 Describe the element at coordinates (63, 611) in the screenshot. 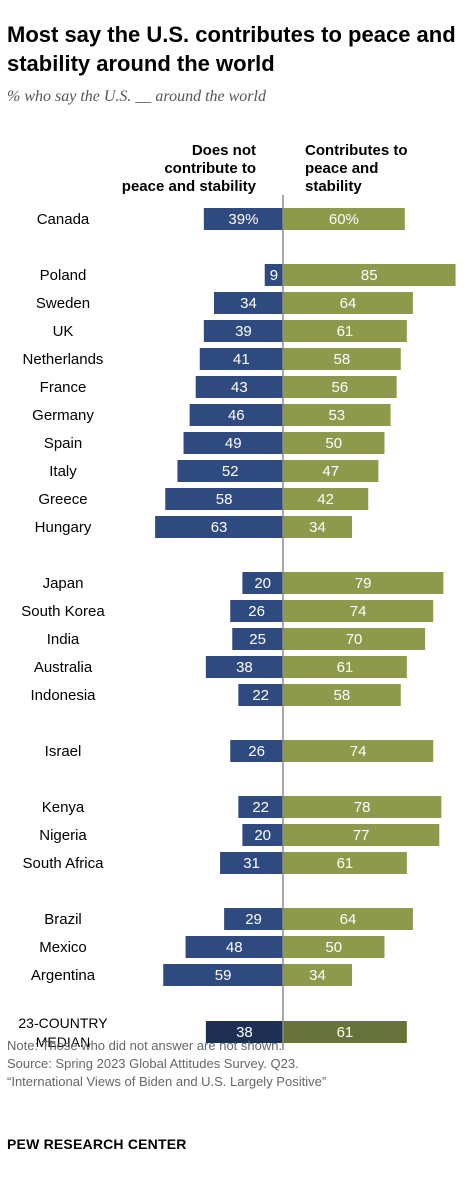

I see `country-label: South Korea` at that location.